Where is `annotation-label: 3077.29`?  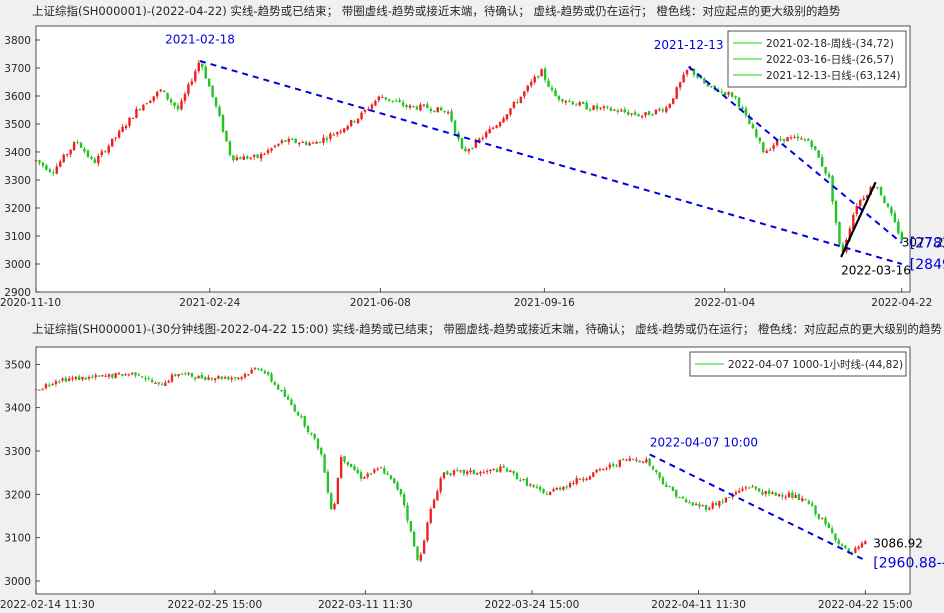
annotation-label: 3077.29 is located at coordinates (923, 242).